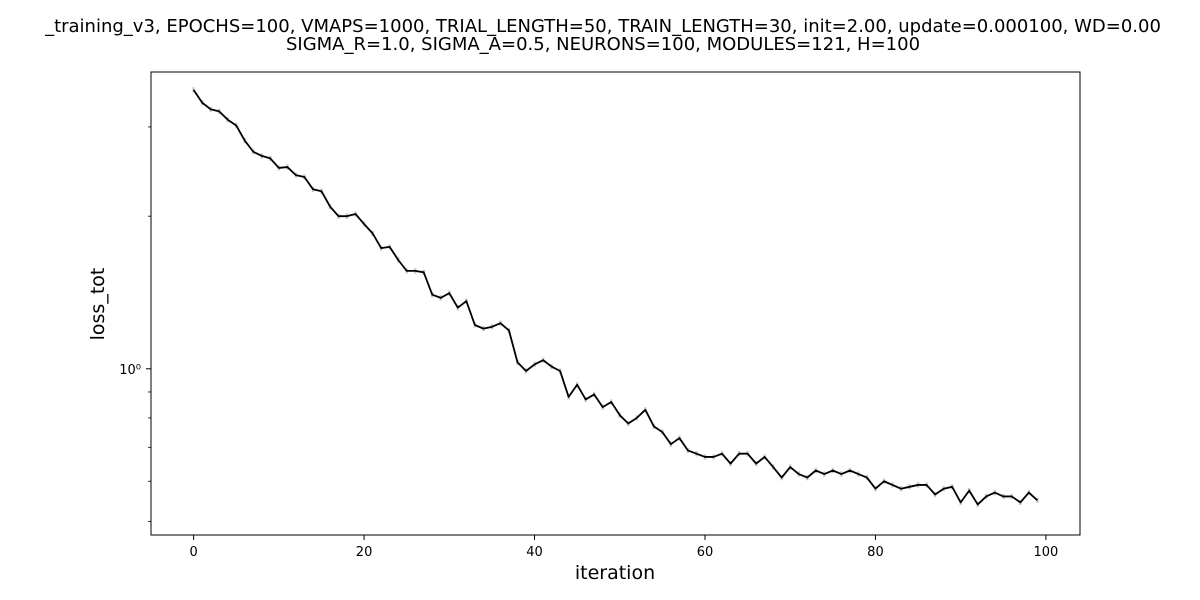 The width and height of the screenshot is (1200, 600). I want to click on x-tick-label: 40, so click(534, 552).